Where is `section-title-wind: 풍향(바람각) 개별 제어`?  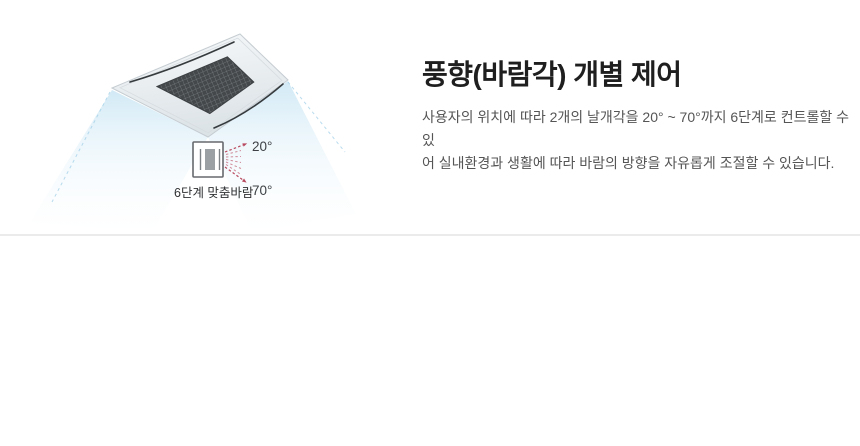 section-title-wind: 풍향(바람각) 개별 제어 is located at coordinates (552, 74).